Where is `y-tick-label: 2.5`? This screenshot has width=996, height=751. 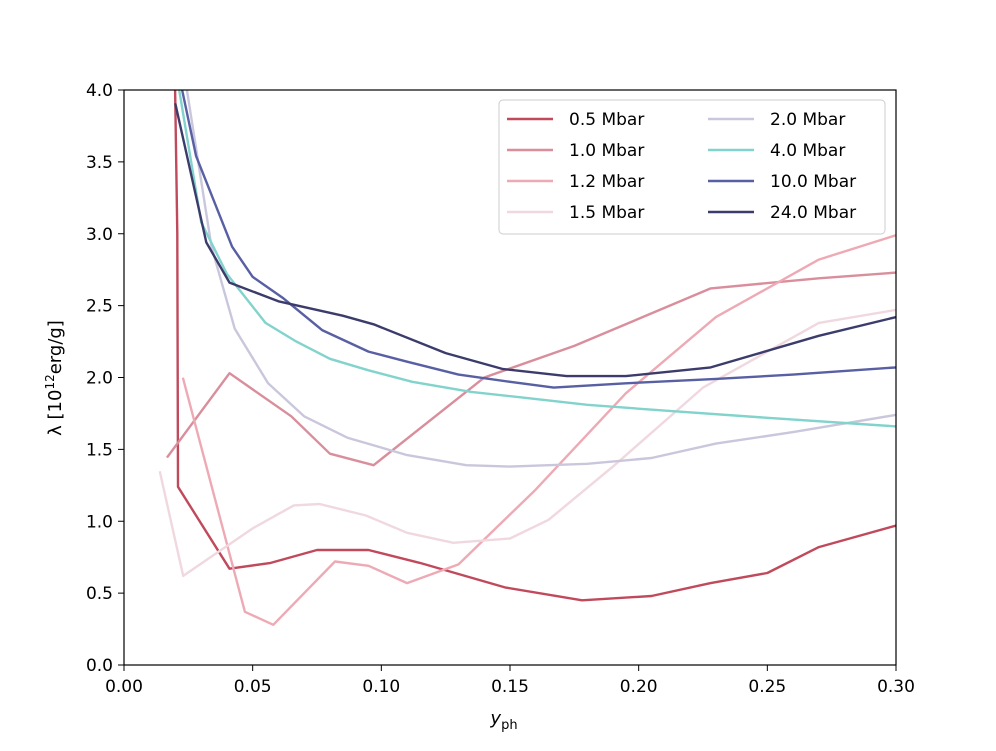 y-tick-label: 2.5 is located at coordinates (99, 307).